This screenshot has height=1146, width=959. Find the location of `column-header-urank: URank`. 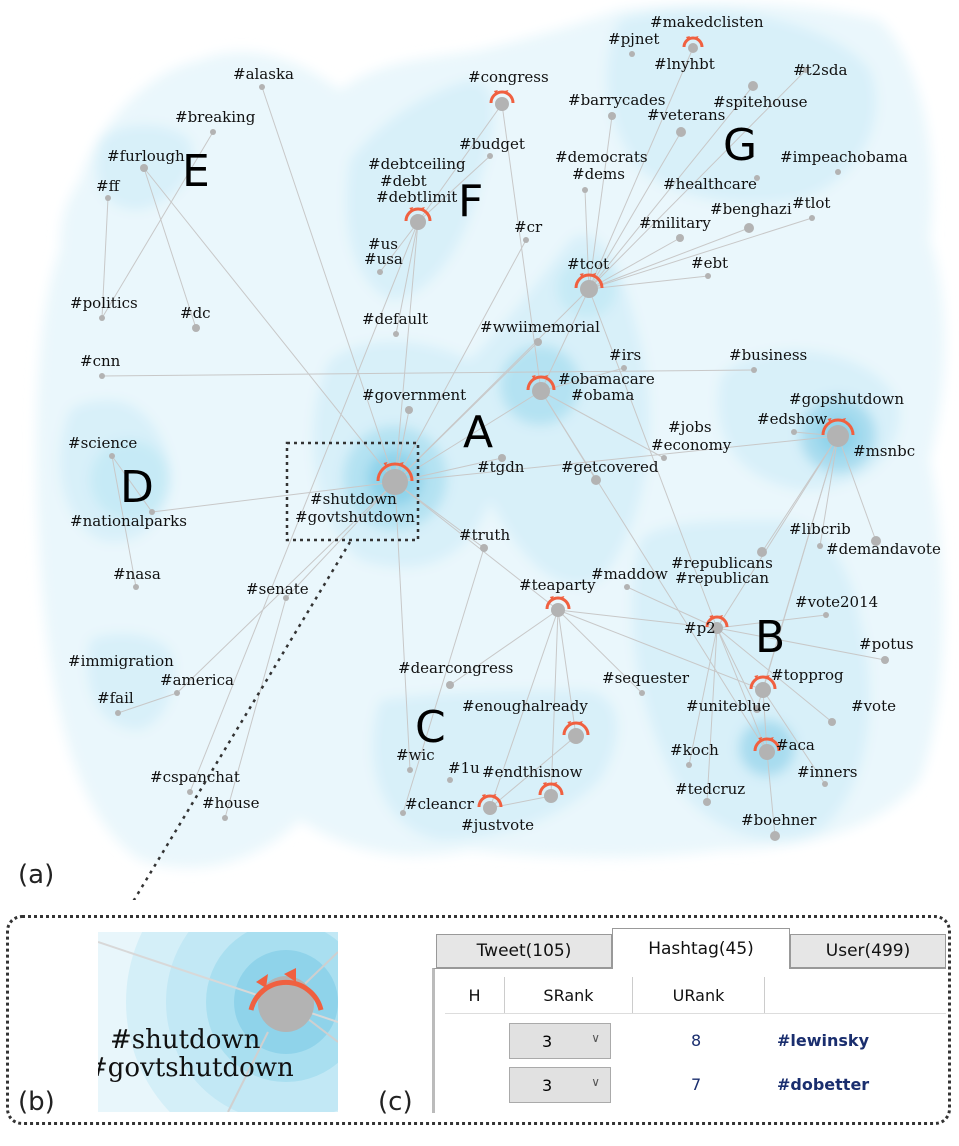

column-header-urank: URank is located at coordinates (699, 995).